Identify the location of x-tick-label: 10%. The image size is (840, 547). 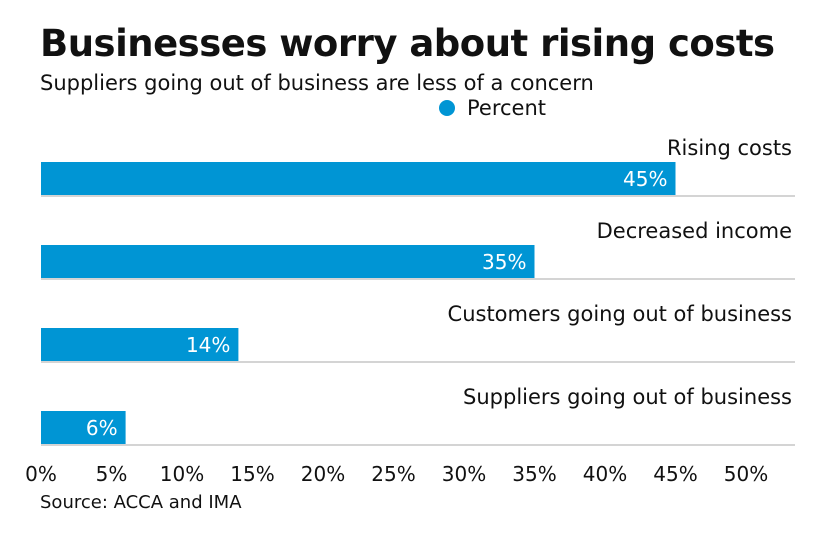
(182, 474).